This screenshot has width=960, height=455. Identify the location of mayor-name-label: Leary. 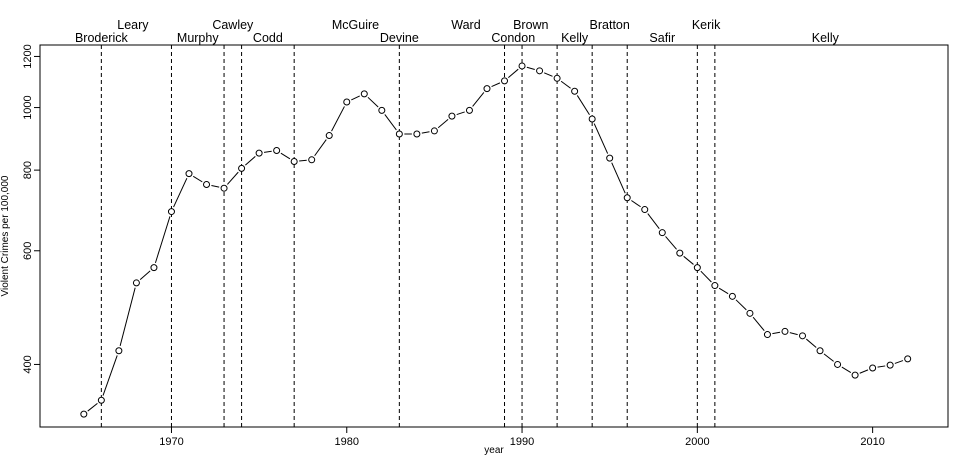
(133, 25).